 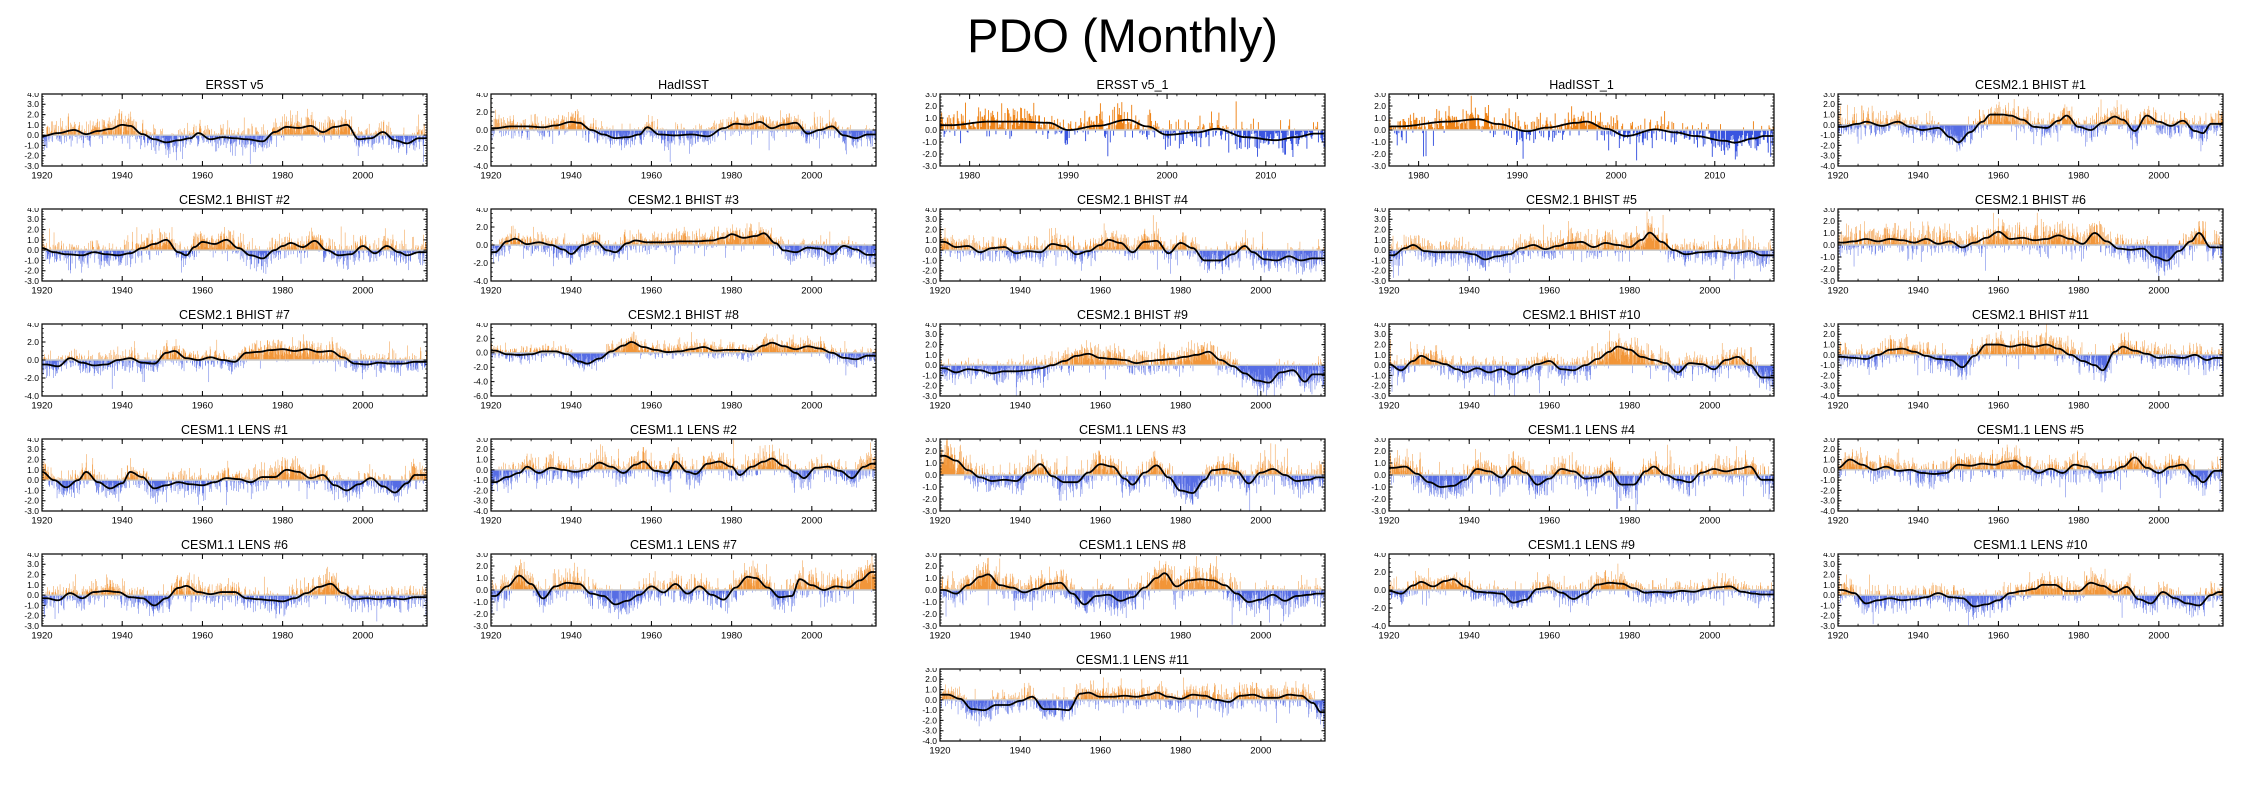 I want to click on svg-text: -4.0, so click(x=929, y=741).